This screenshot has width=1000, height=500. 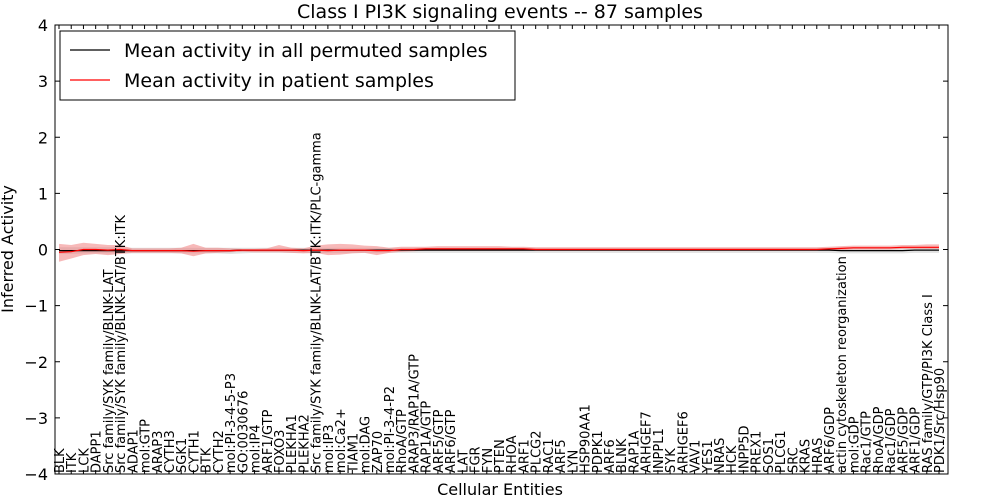 I want to click on entity-label: mol:GDP, so click(x=854, y=444).